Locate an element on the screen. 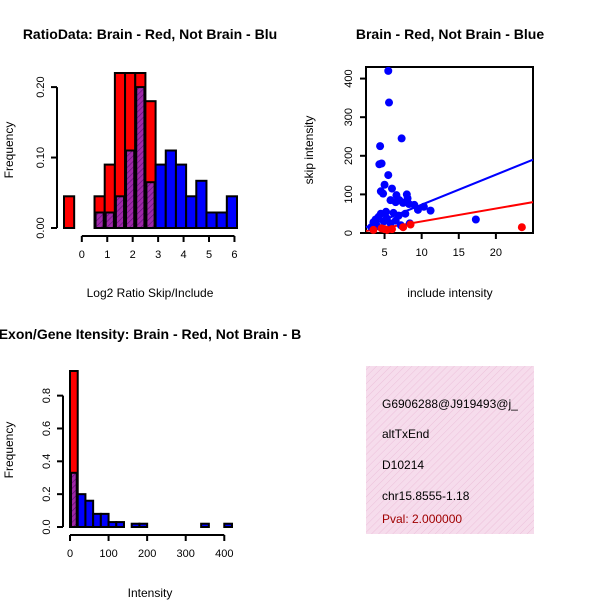  ratio-histogram-x-tick-label: 3 is located at coordinates (158, 255).